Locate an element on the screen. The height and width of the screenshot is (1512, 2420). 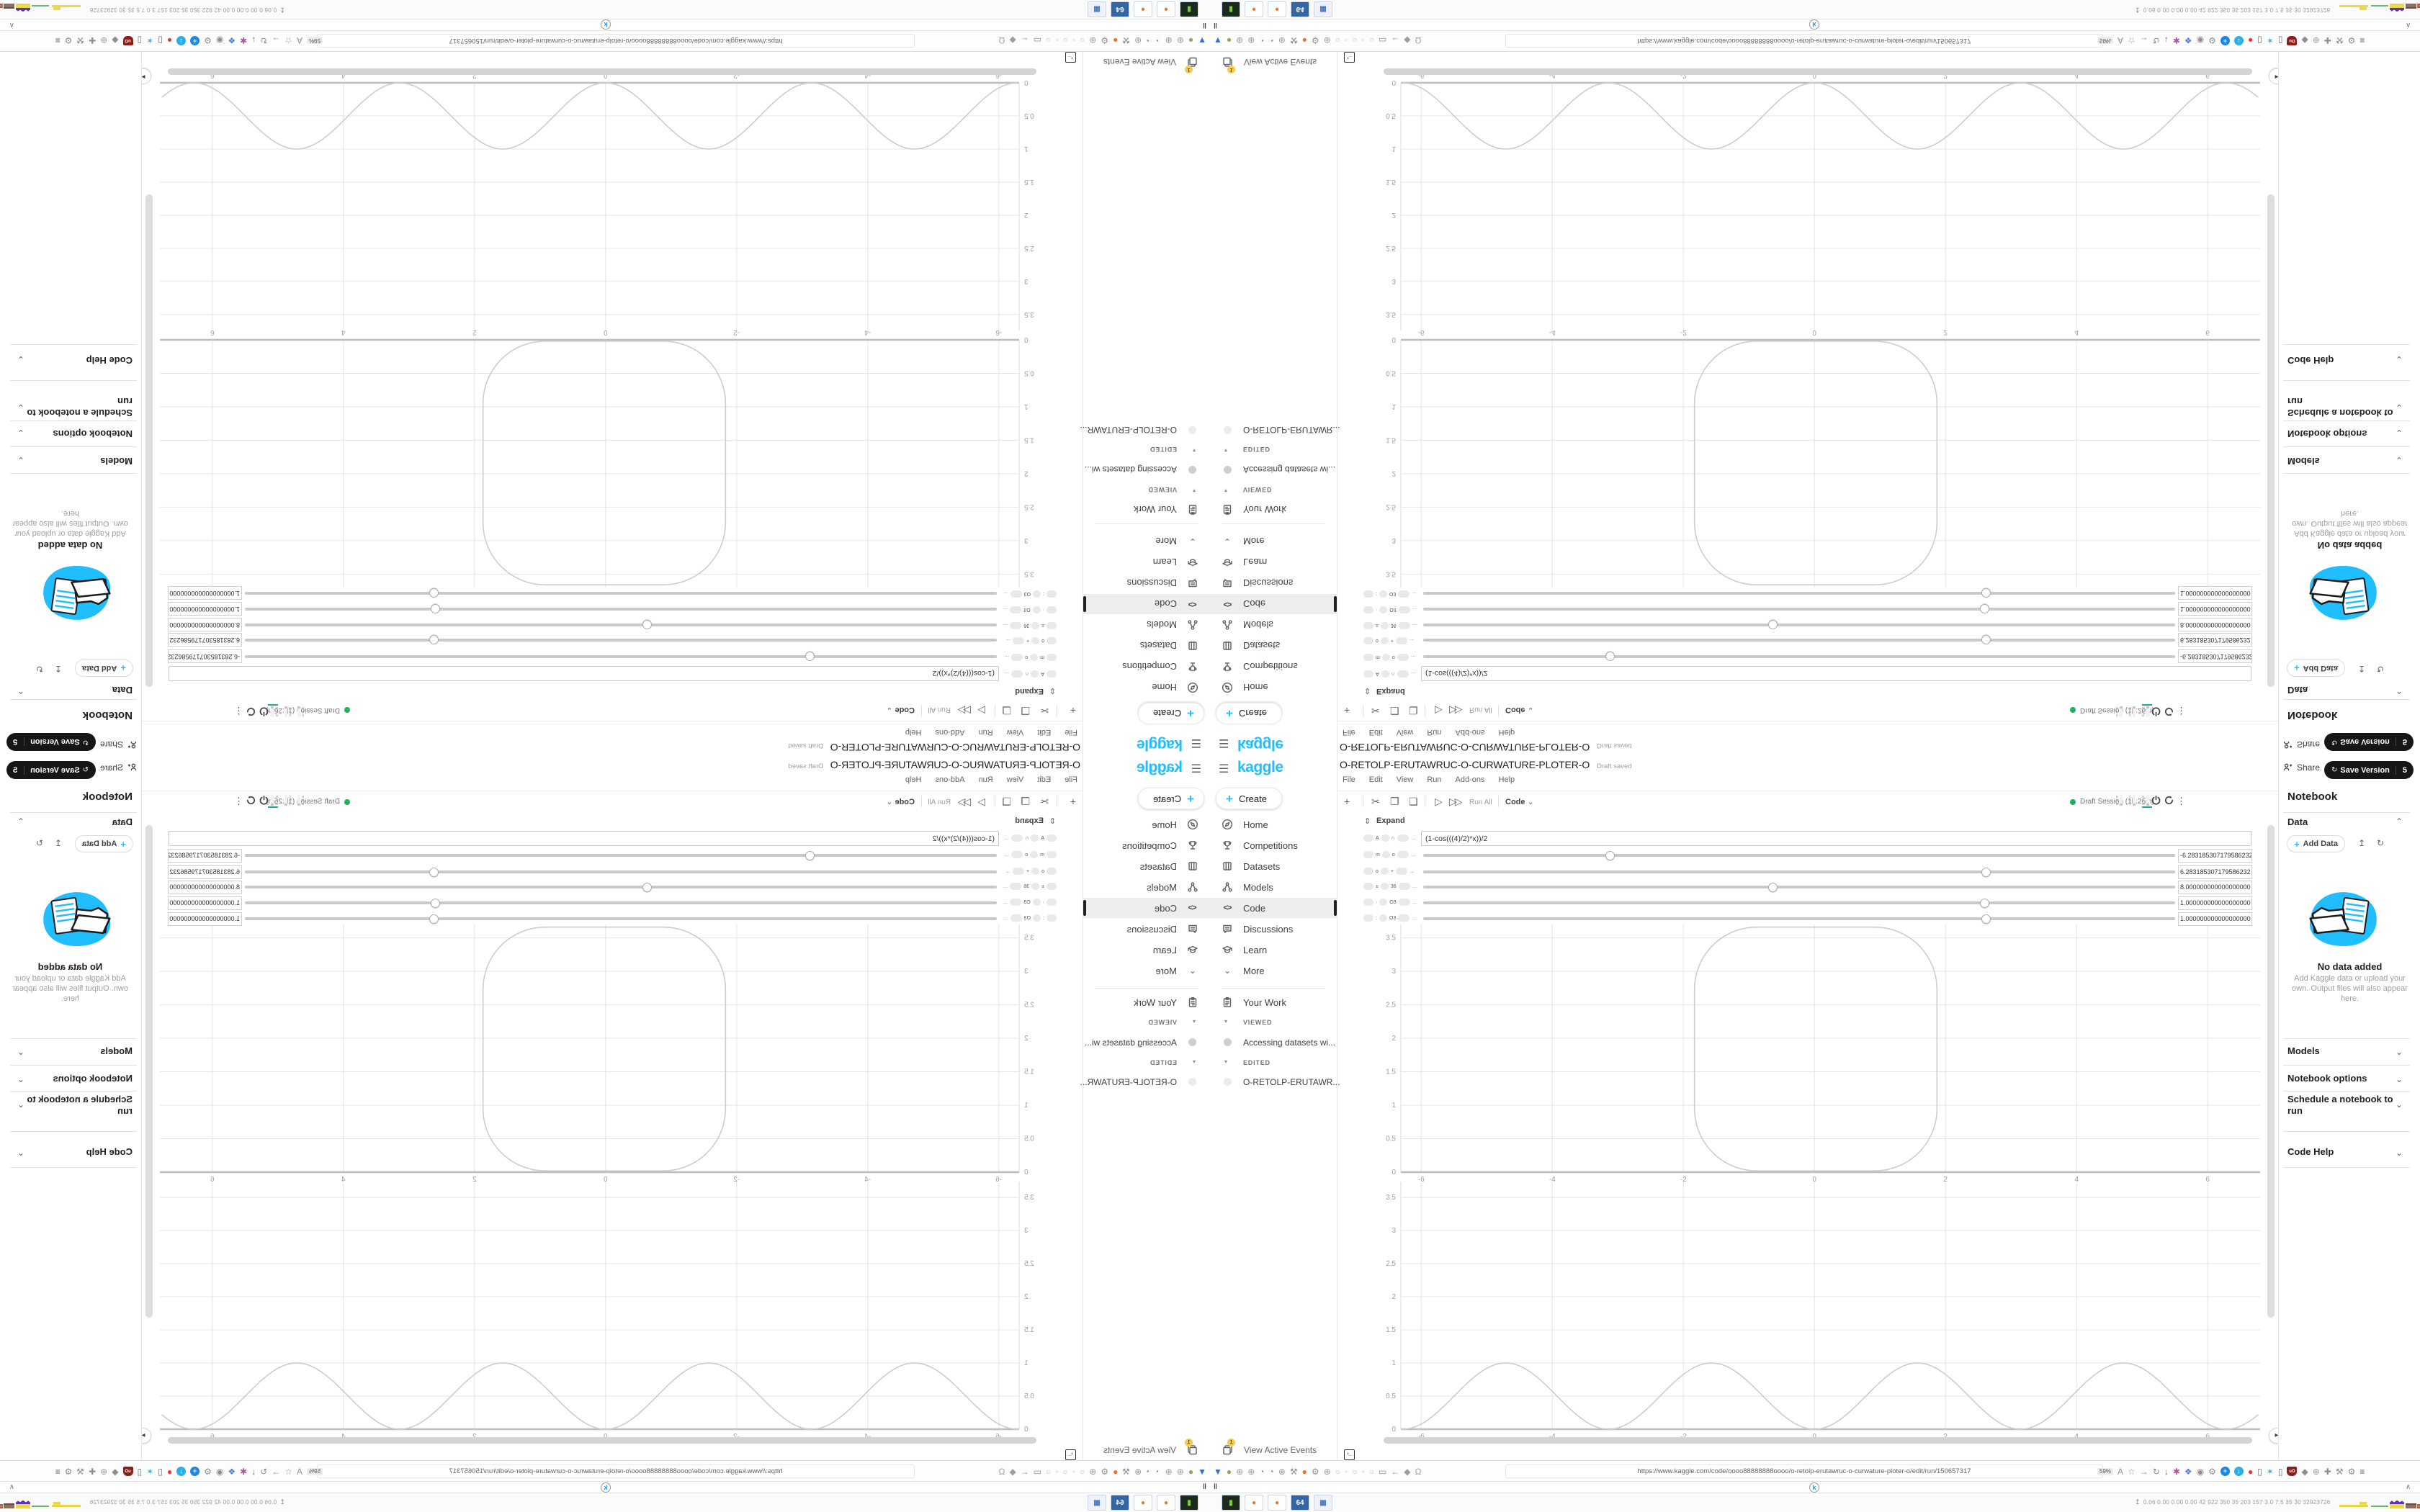
reader-icon: ❖ is located at coordinates (232, 1471).